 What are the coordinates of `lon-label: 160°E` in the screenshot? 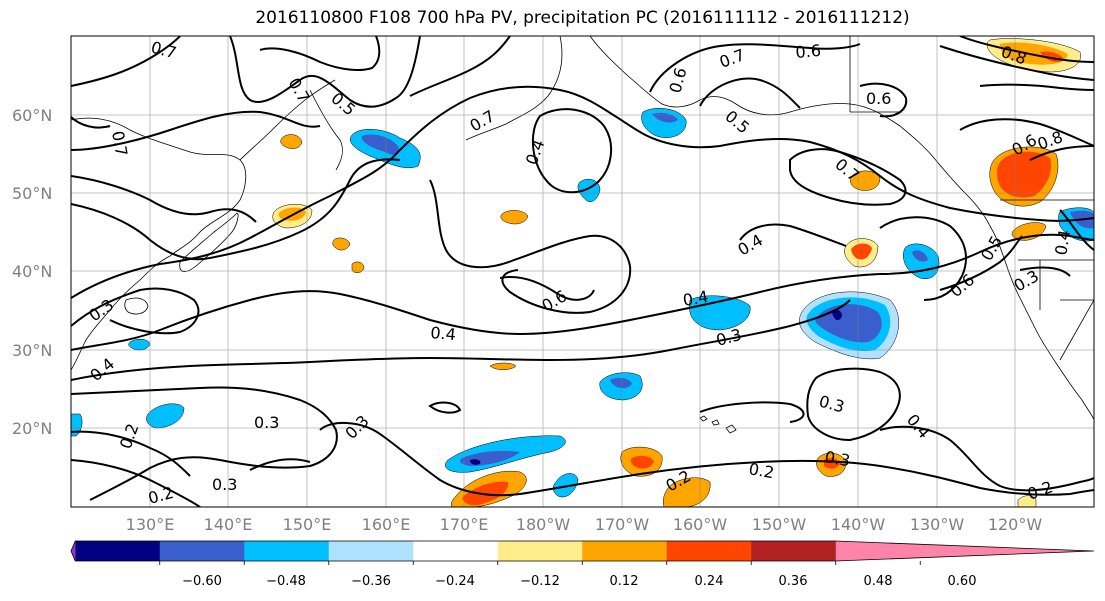 It's located at (386, 524).